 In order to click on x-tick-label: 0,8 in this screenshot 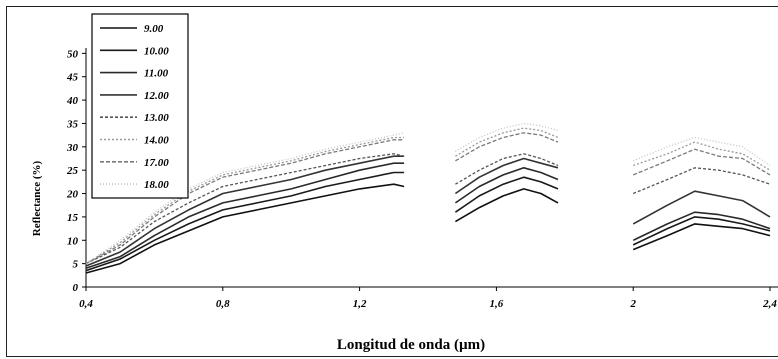, I will do `click(223, 304)`.